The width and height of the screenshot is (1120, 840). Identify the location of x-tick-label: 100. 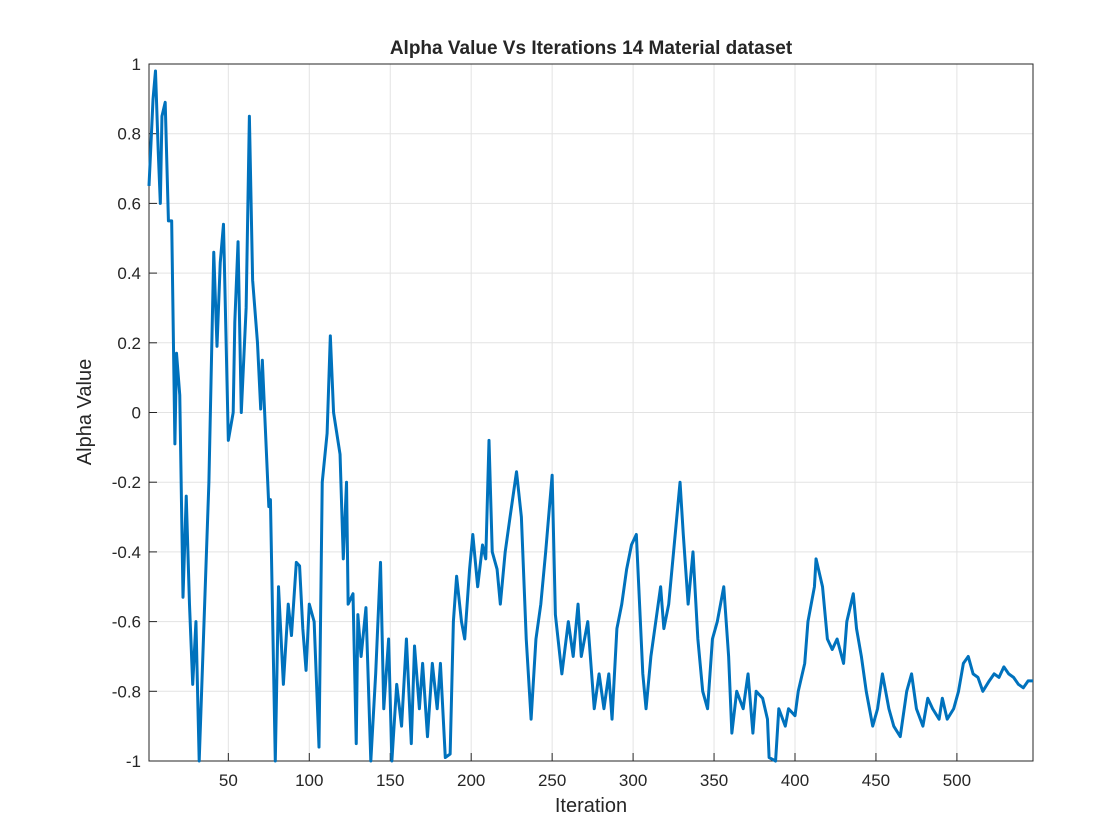
(309, 780).